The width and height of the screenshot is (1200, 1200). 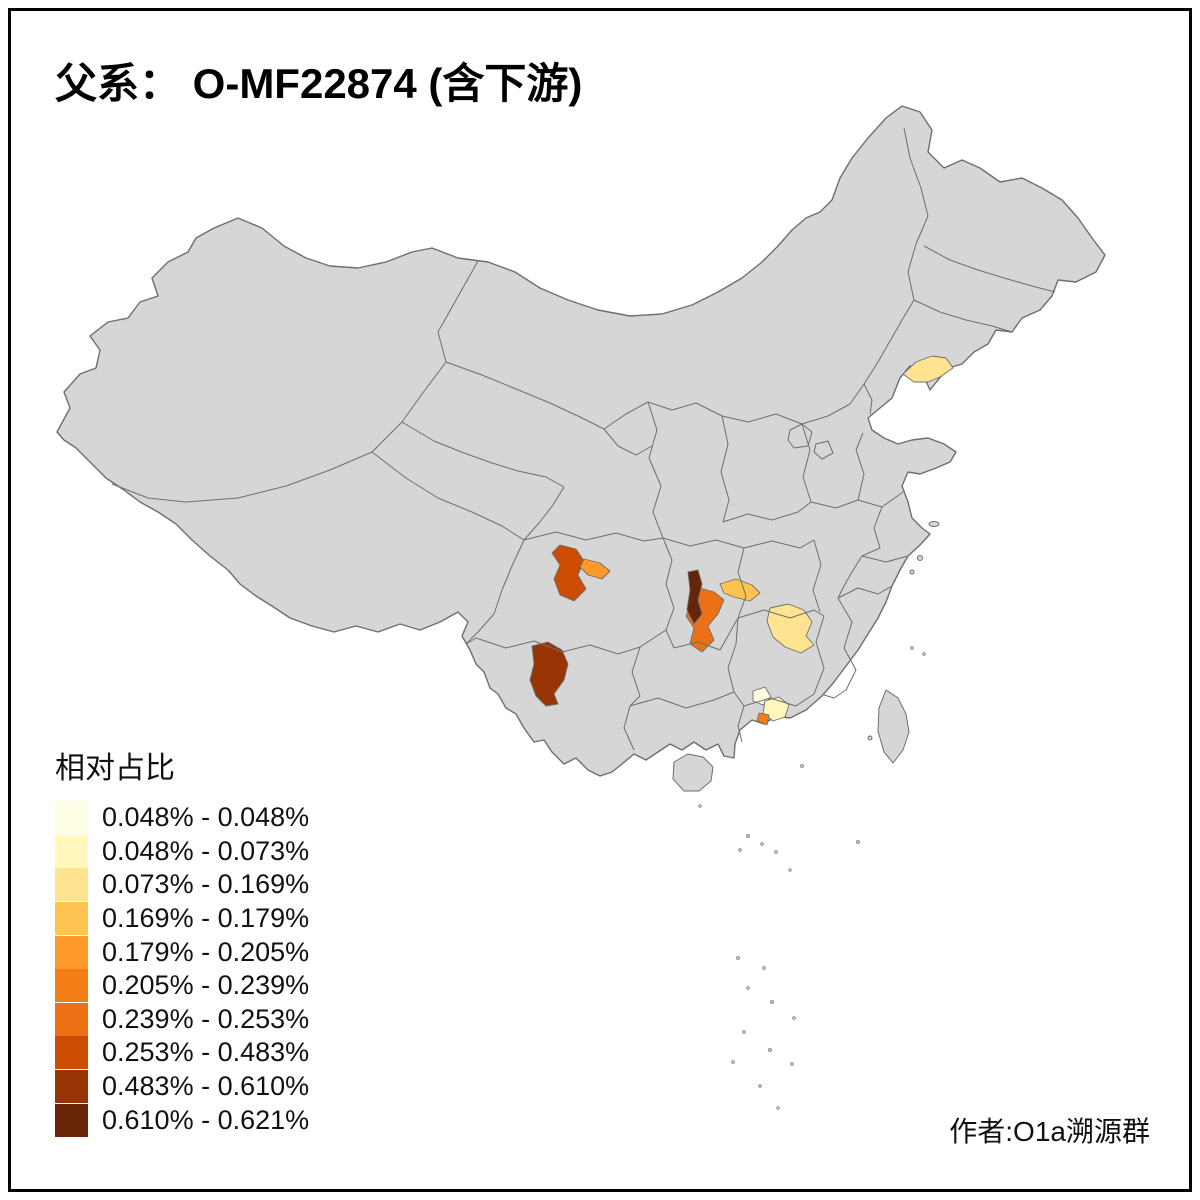 I want to click on region-hunan-east-pale, so click(x=790, y=628).